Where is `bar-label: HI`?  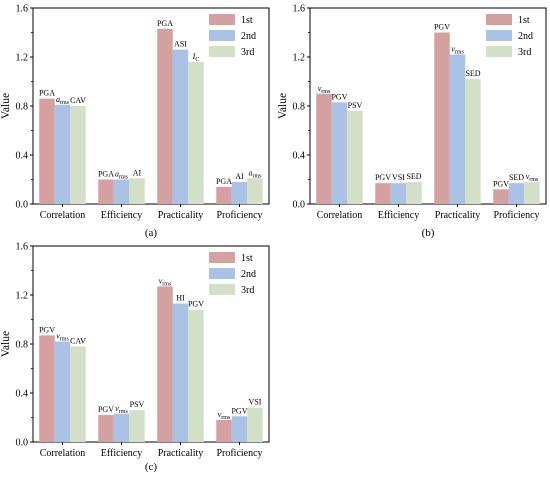 bar-label: HI is located at coordinates (180, 298).